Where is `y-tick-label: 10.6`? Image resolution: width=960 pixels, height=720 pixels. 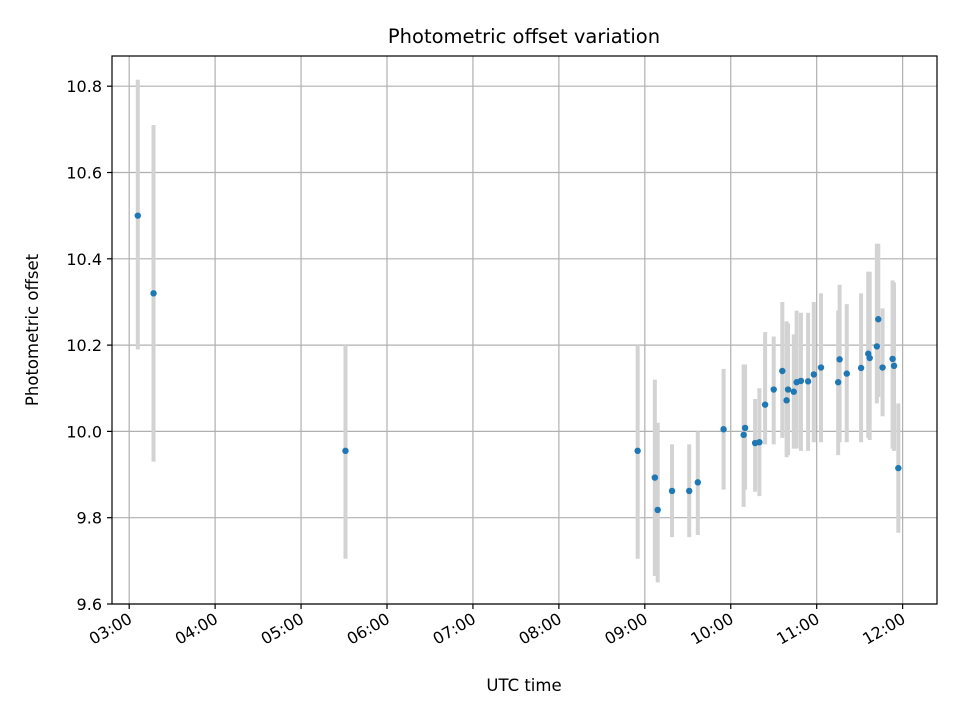 y-tick-label: 10.6 is located at coordinates (84, 173).